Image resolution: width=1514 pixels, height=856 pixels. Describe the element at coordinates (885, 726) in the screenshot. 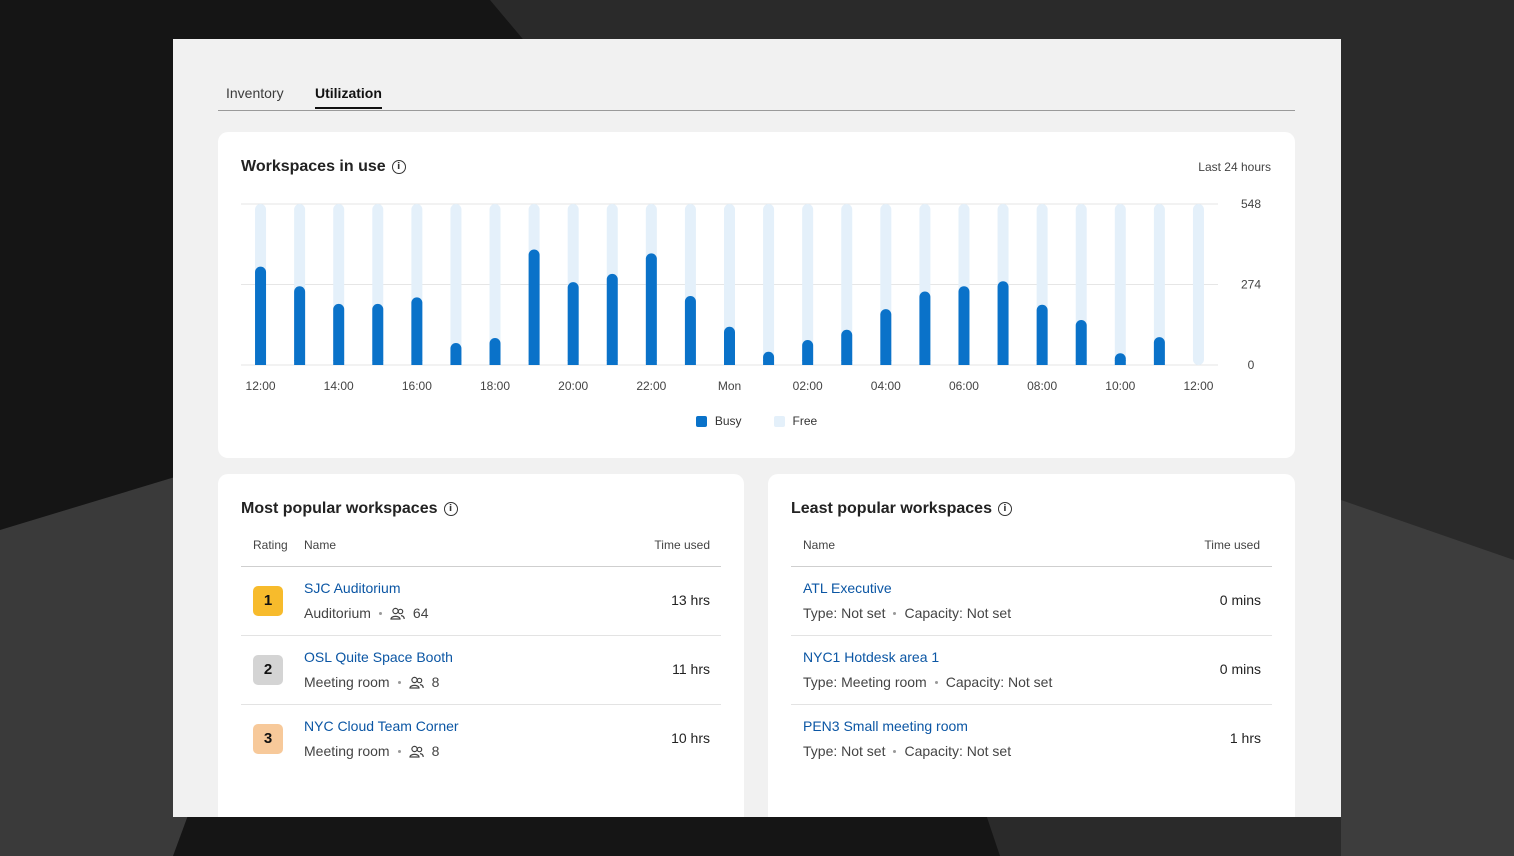

I see `workspace-name-link: PEN3 Small meeting room` at that location.